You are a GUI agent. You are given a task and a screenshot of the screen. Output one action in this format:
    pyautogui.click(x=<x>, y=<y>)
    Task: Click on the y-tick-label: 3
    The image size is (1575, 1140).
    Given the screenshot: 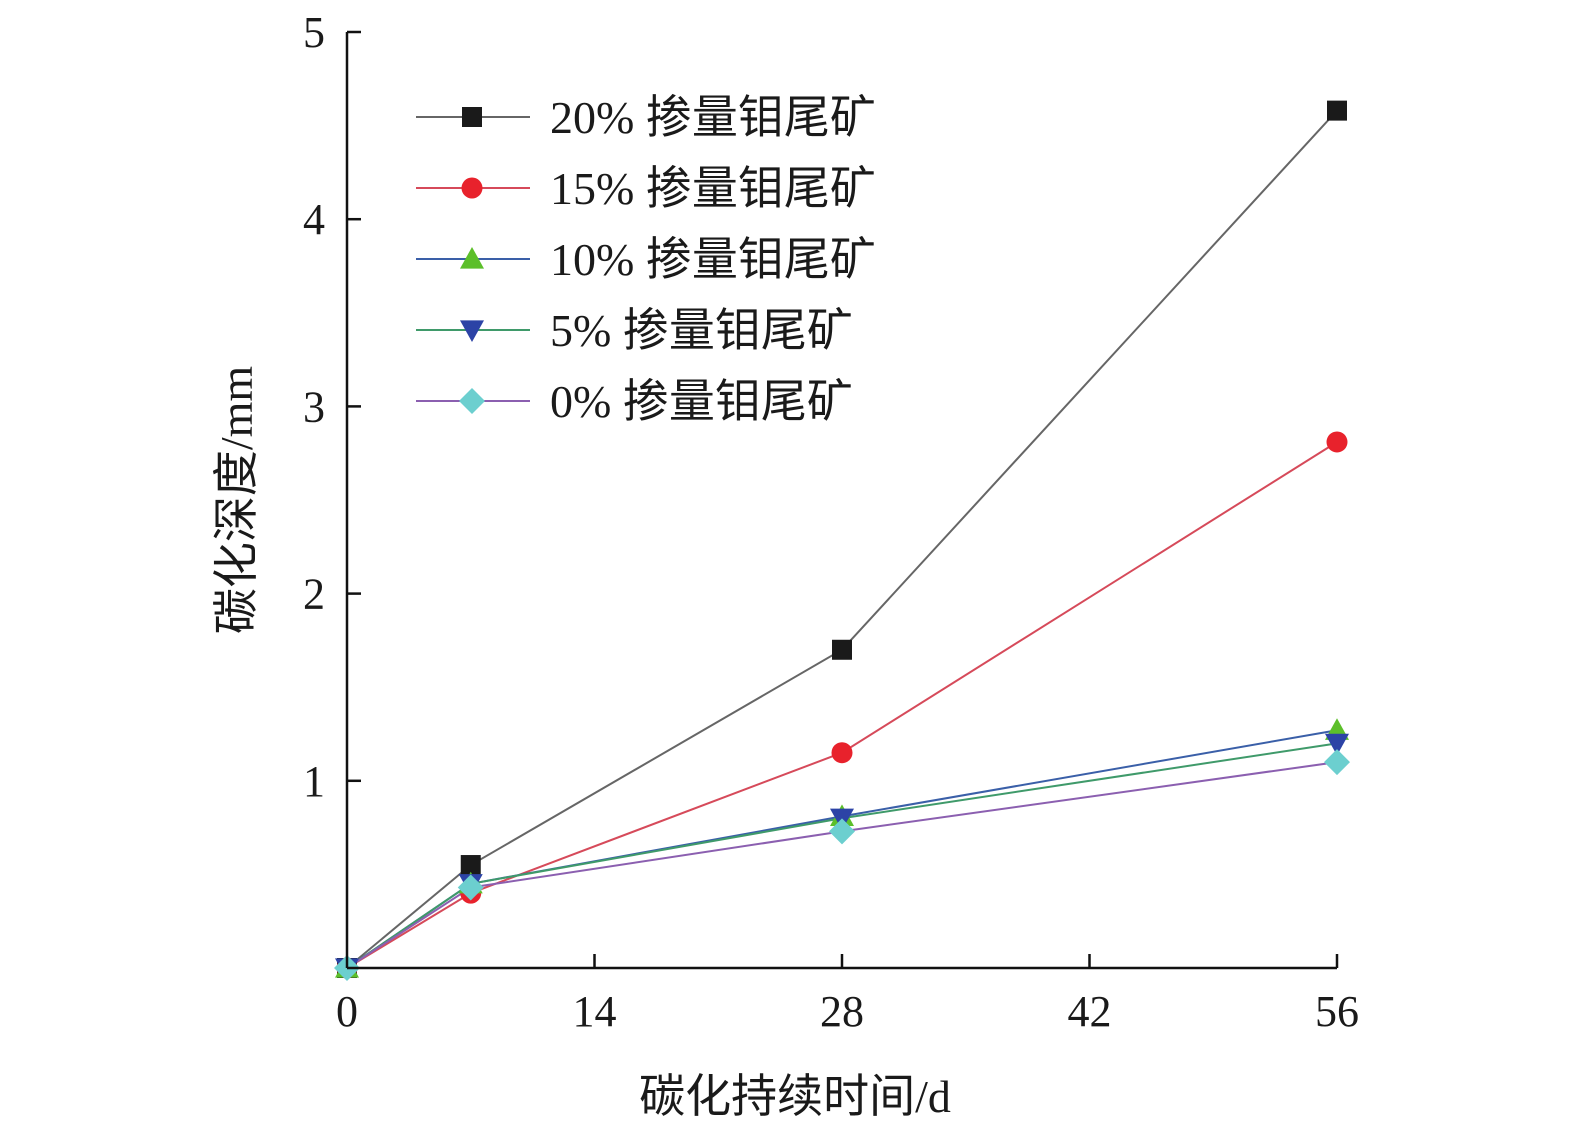 What is the action you would take?
    pyautogui.click(x=314, y=406)
    